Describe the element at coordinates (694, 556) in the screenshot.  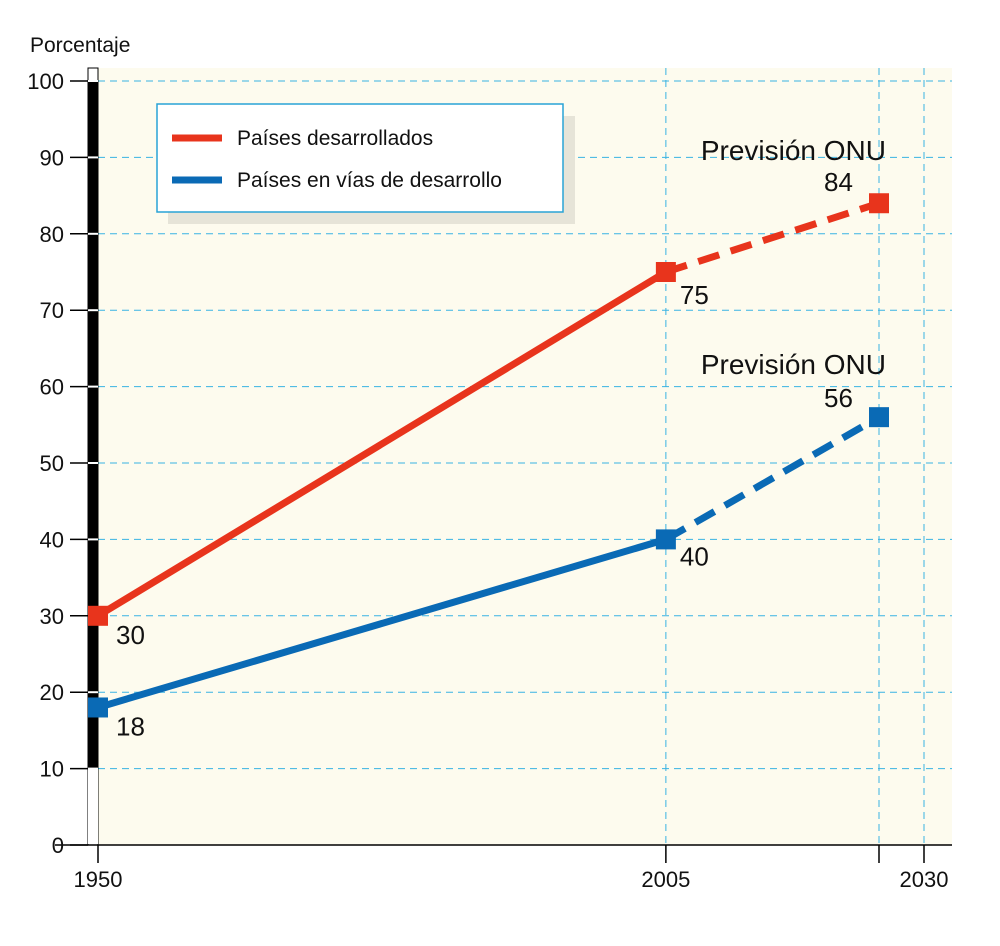
I see `data-label: 40` at that location.